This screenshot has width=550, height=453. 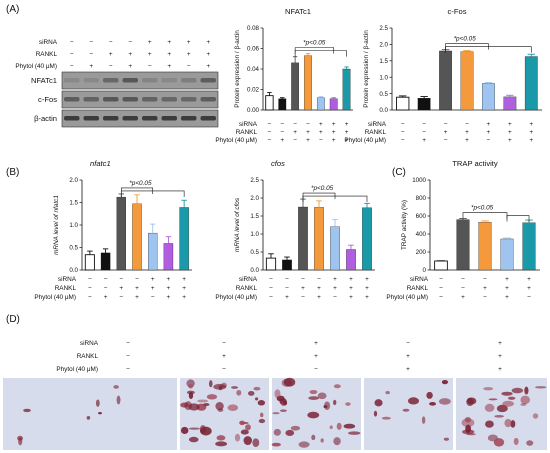 What do you see at coordinates (111, 118) in the screenshot?
I see `blot-band` at bounding box center [111, 118].